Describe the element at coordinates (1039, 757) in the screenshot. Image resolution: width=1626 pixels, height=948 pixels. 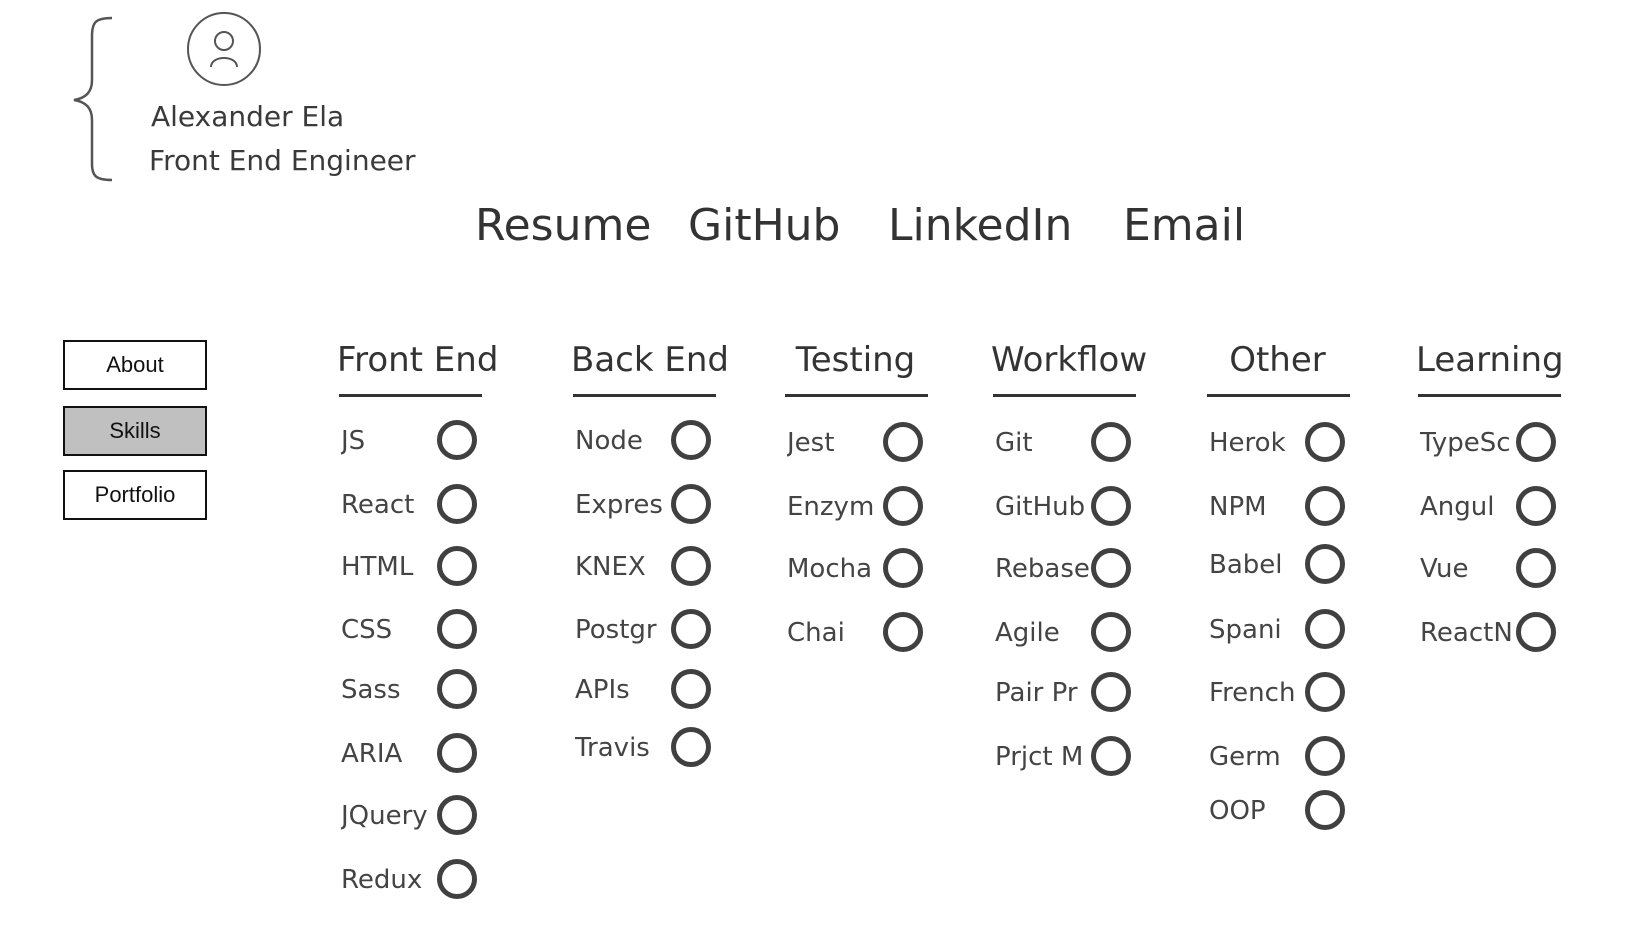
I see `skill-label: Prjct M` at that location.